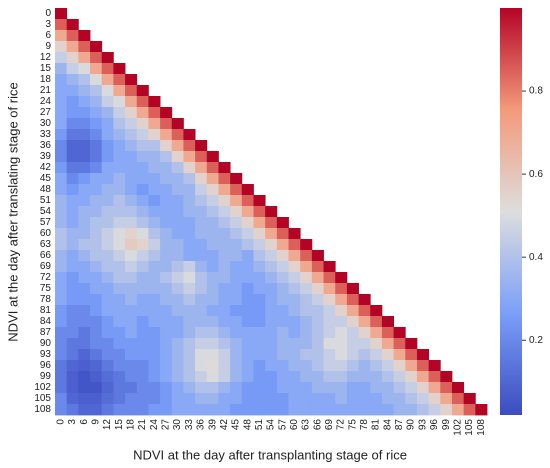  What do you see at coordinates (48, 46) in the screenshot?
I see `y-tick-label: 9` at bounding box center [48, 46].